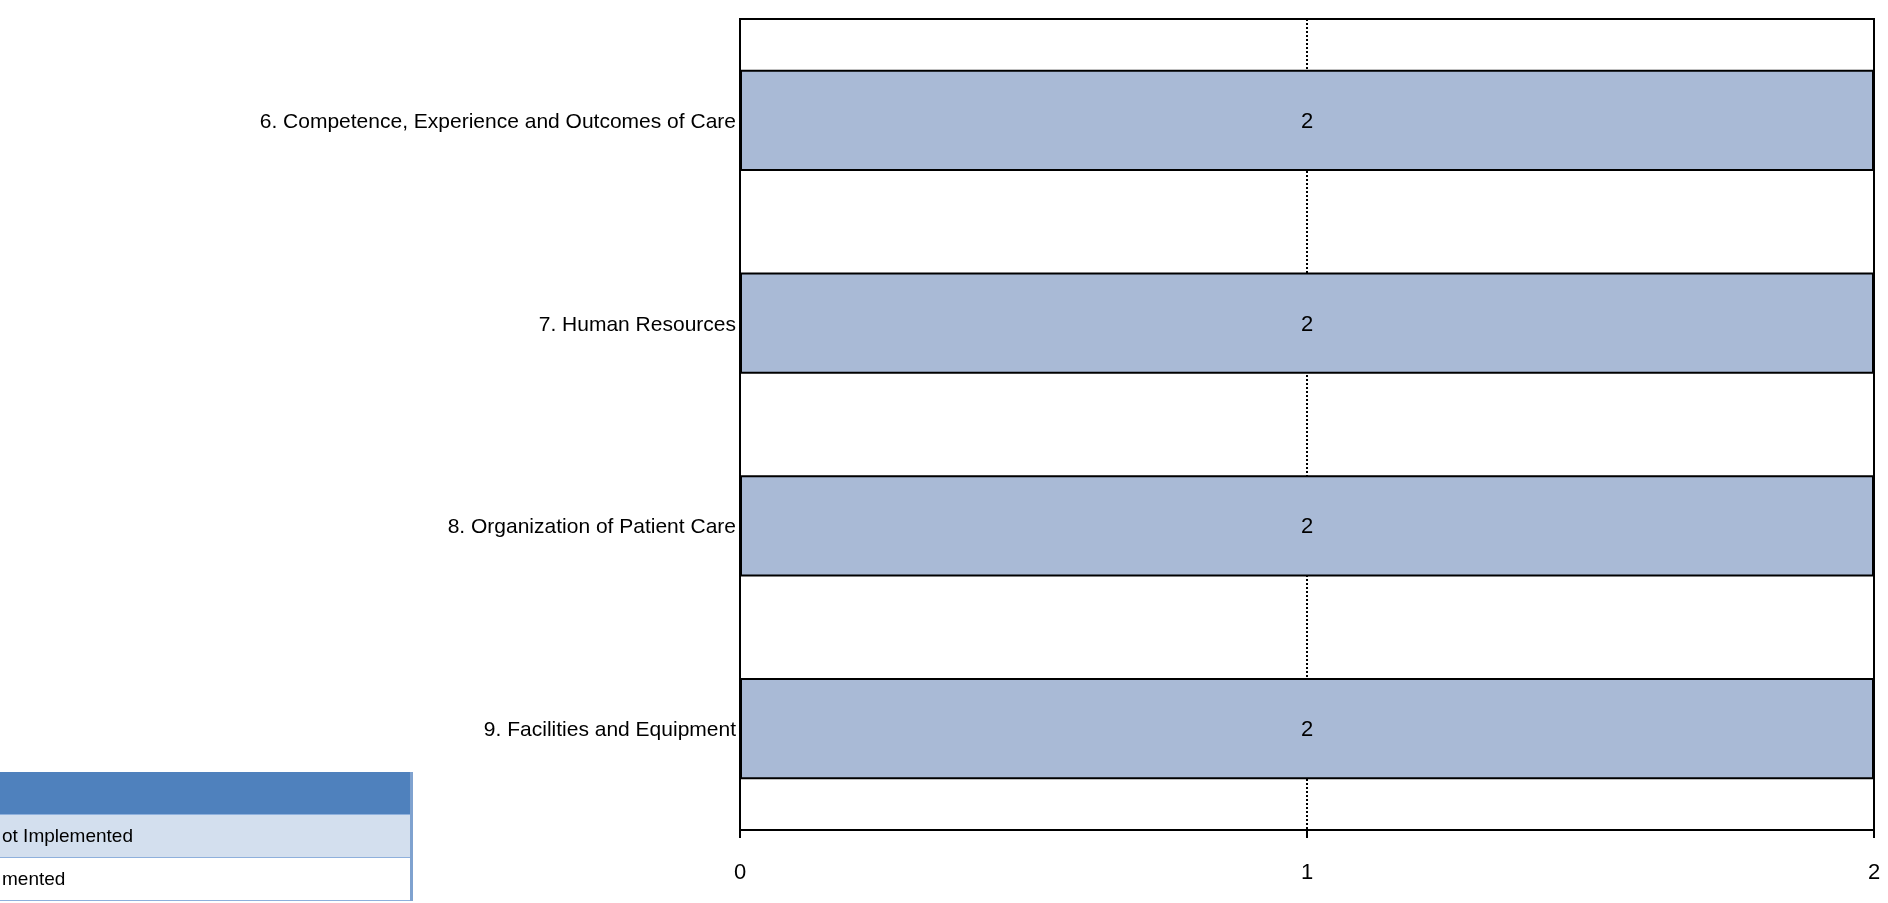 This screenshot has height=903, width=1888. Describe the element at coordinates (206, 836) in the screenshot. I see `legend-table: ot Implemented mented` at that location.